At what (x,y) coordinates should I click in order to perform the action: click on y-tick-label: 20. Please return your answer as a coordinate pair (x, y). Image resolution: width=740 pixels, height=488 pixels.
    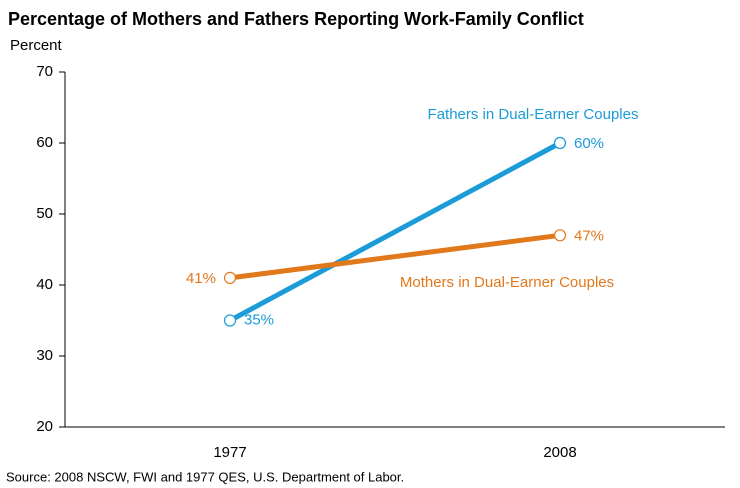
    Looking at the image, I should click on (44, 426).